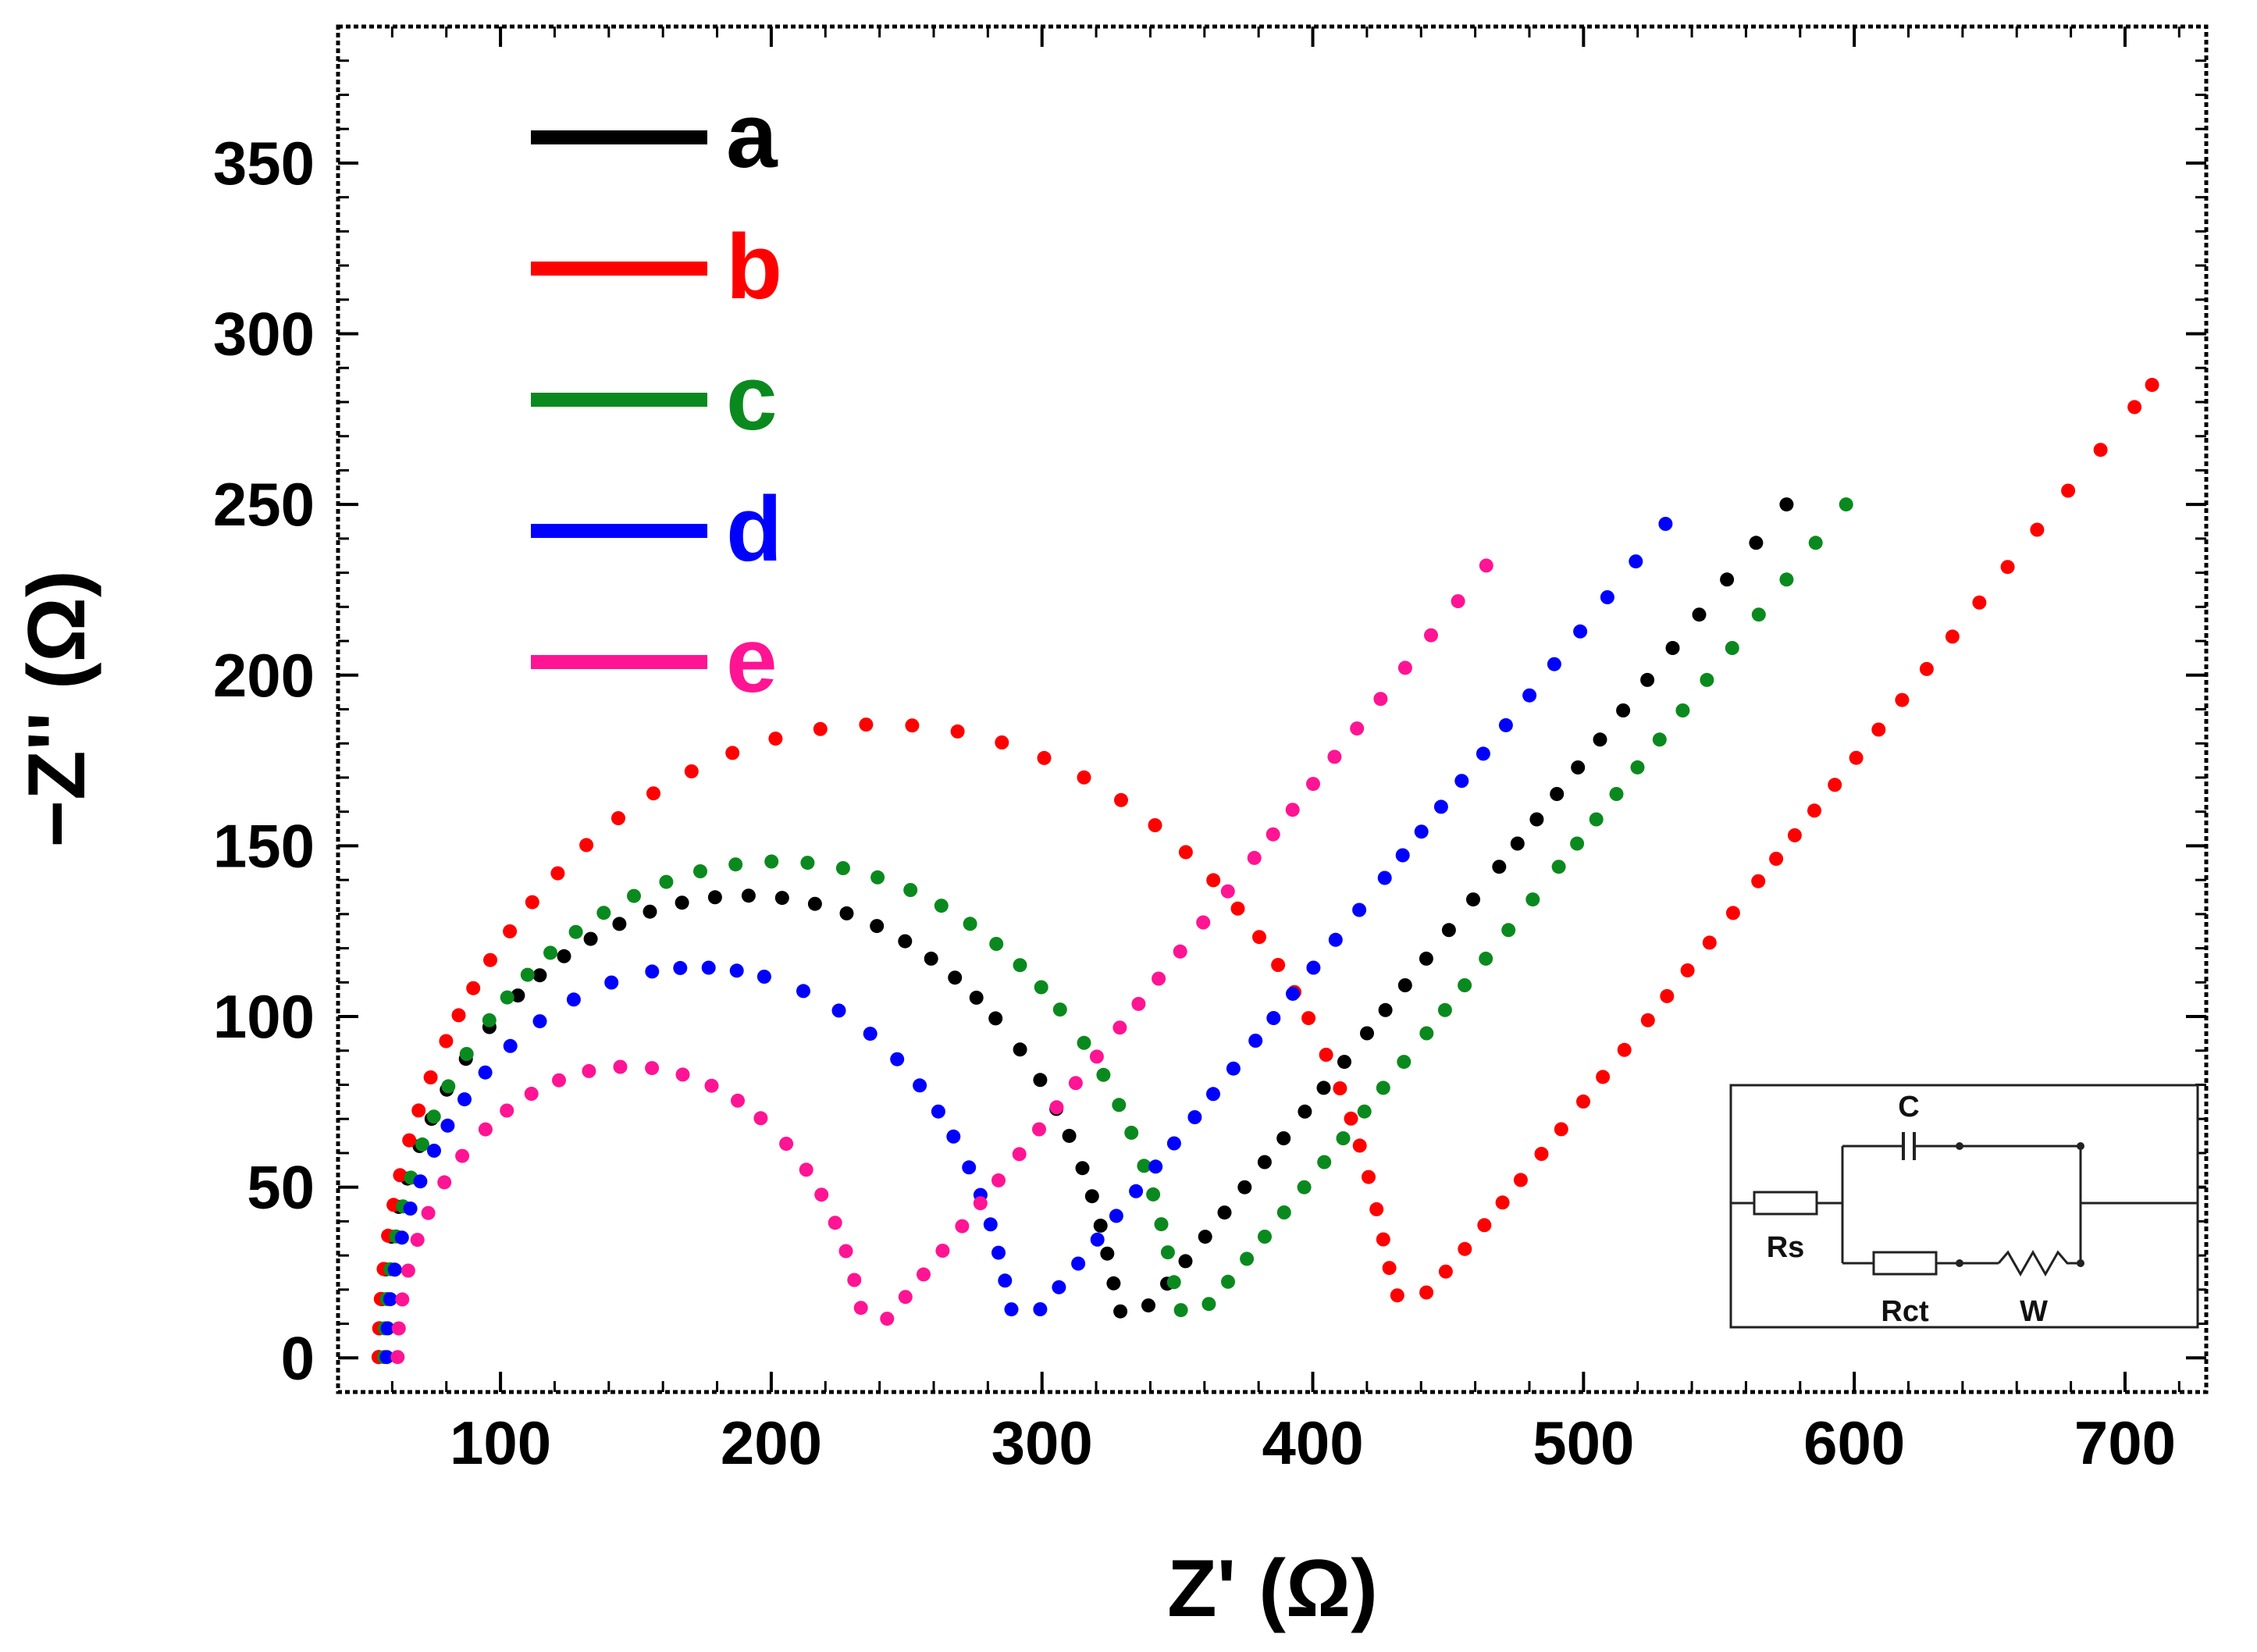 The height and width of the screenshot is (1652, 2257). I want to click on legend-label-c: c, so click(752, 398).